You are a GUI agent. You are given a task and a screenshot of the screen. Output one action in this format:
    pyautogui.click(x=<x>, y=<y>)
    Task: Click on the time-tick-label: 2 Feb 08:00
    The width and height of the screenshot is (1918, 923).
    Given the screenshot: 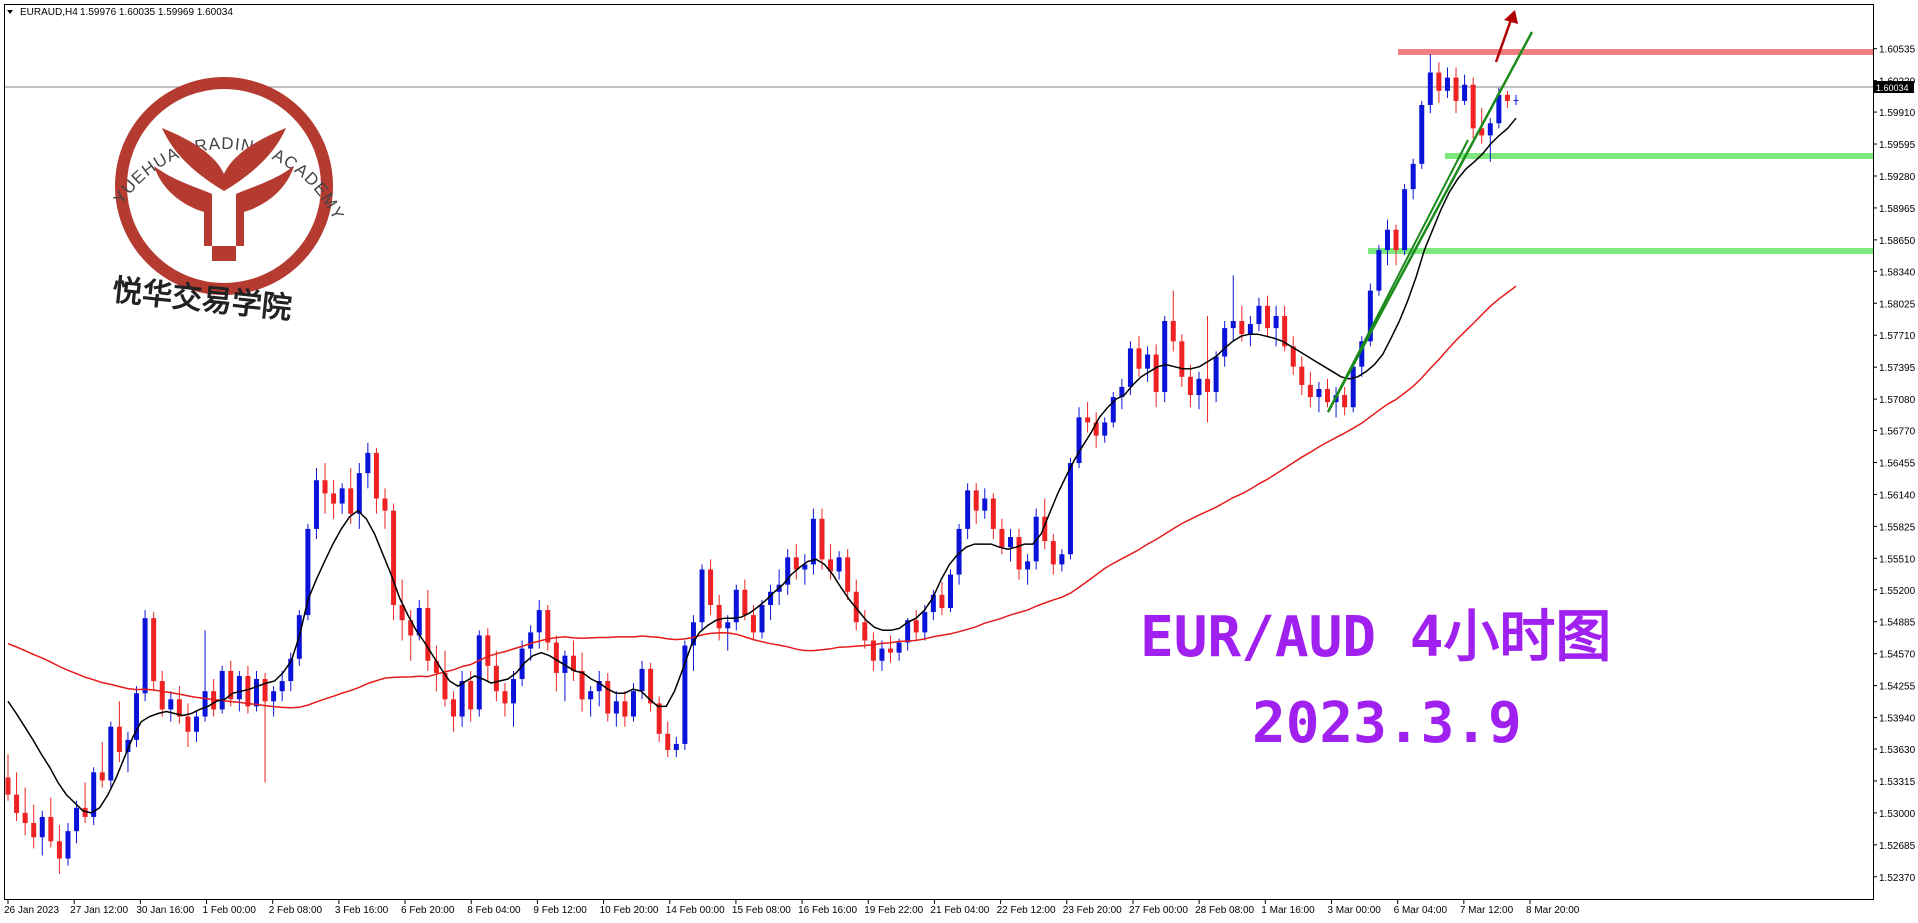 What is the action you would take?
    pyautogui.click(x=296, y=910)
    